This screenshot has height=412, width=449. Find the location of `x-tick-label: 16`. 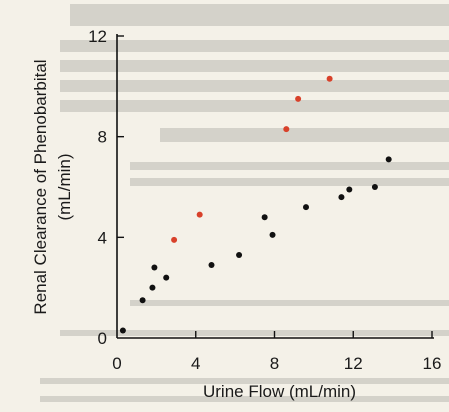

x-tick-label: 16 is located at coordinates (432, 363).